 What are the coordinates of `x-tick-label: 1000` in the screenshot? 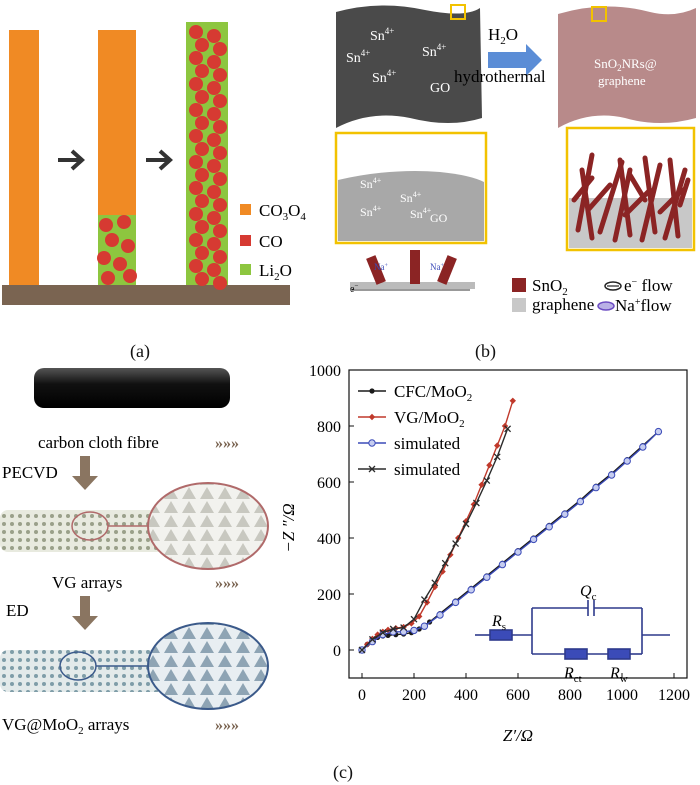 It's located at (622, 695).